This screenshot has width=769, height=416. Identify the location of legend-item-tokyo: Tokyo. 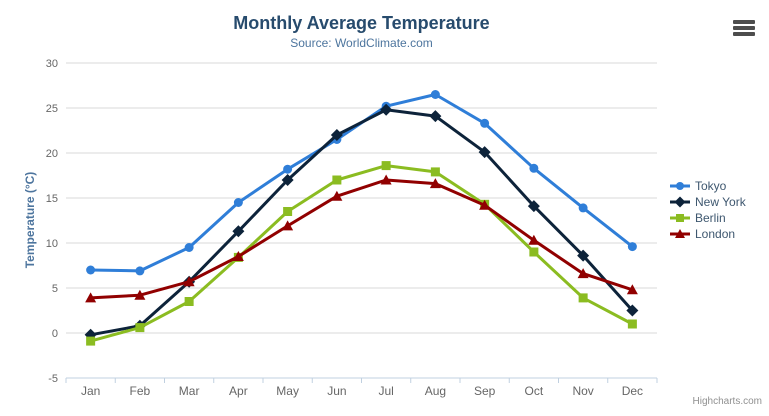
(708, 186).